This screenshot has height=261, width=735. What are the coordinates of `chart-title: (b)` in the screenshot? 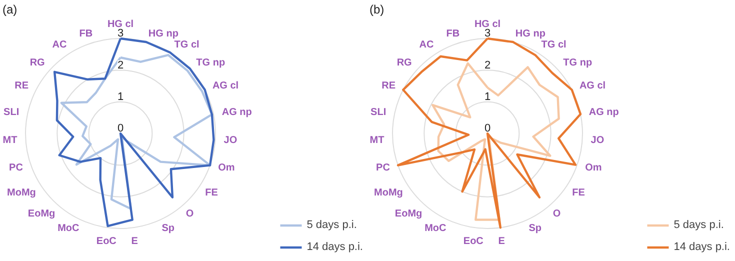 It's located at (377, 9).